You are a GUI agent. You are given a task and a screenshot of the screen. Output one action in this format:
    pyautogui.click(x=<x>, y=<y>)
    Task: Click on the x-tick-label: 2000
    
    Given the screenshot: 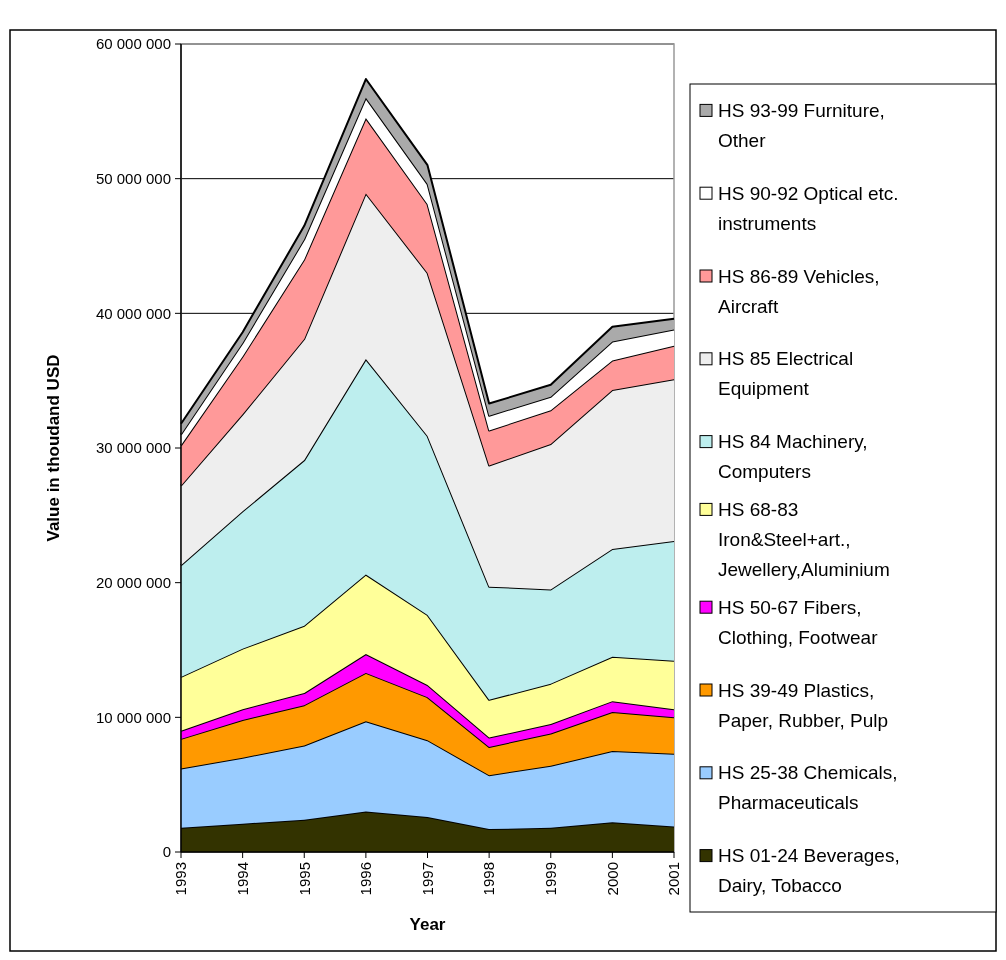 What is the action you would take?
    pyautogui.click(x=612, y=879)
    